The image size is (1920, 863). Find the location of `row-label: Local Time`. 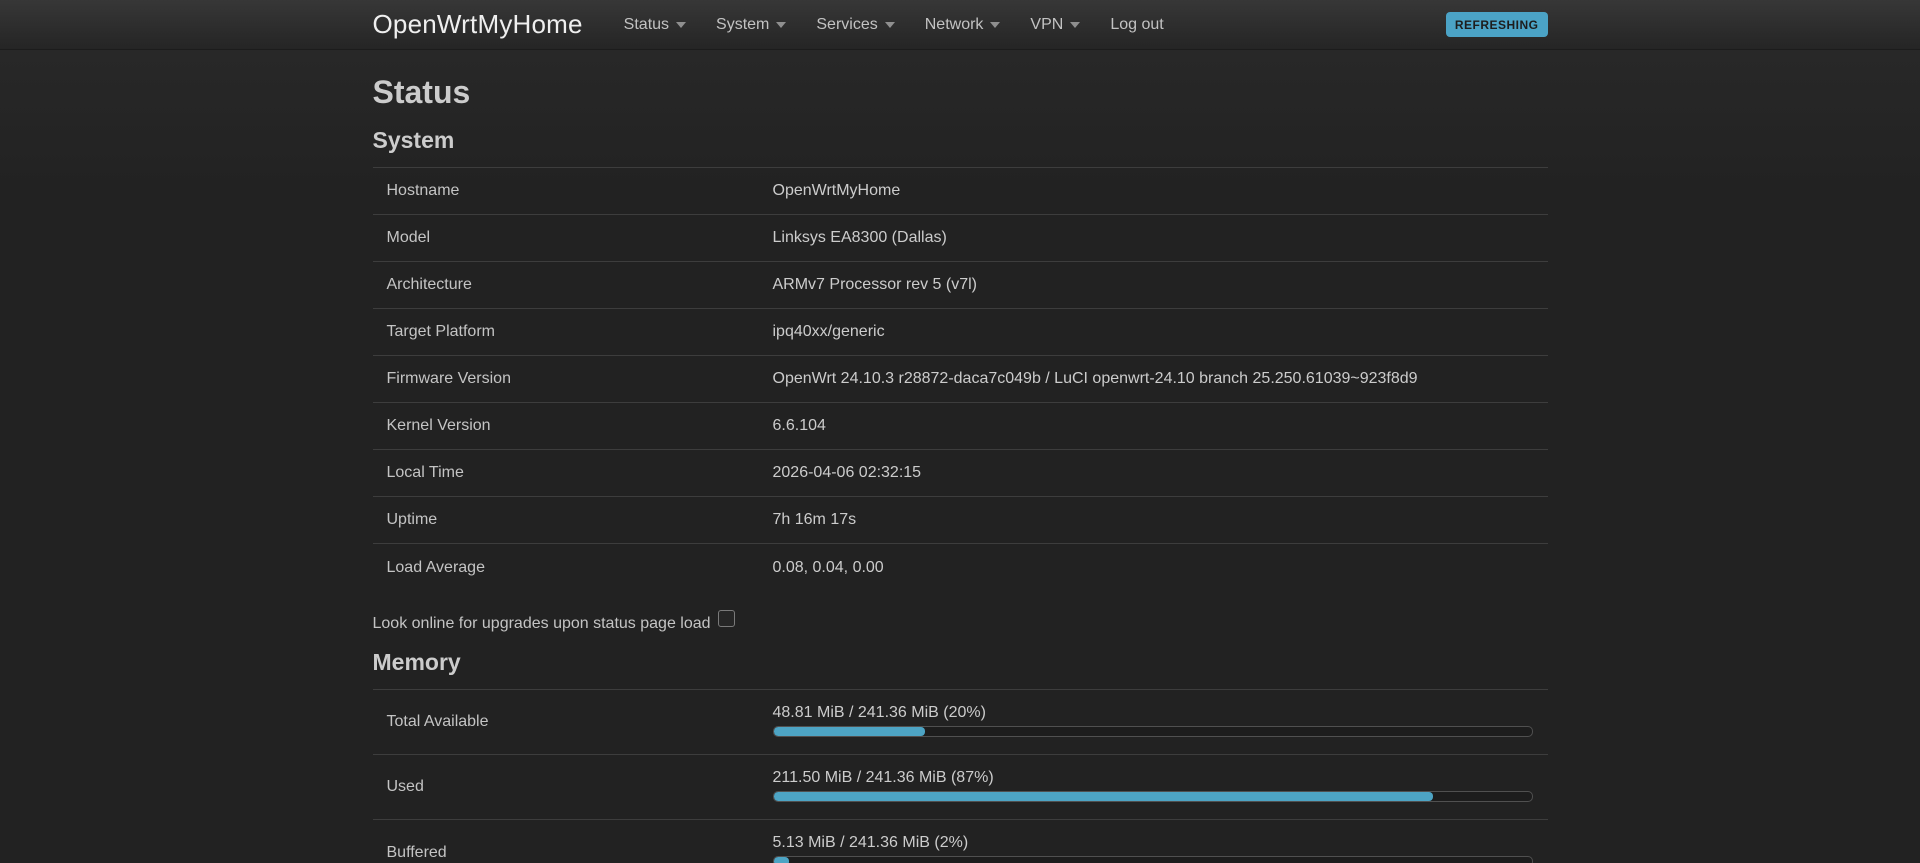

row-label: Local Time is located at coordinates (425, 472).